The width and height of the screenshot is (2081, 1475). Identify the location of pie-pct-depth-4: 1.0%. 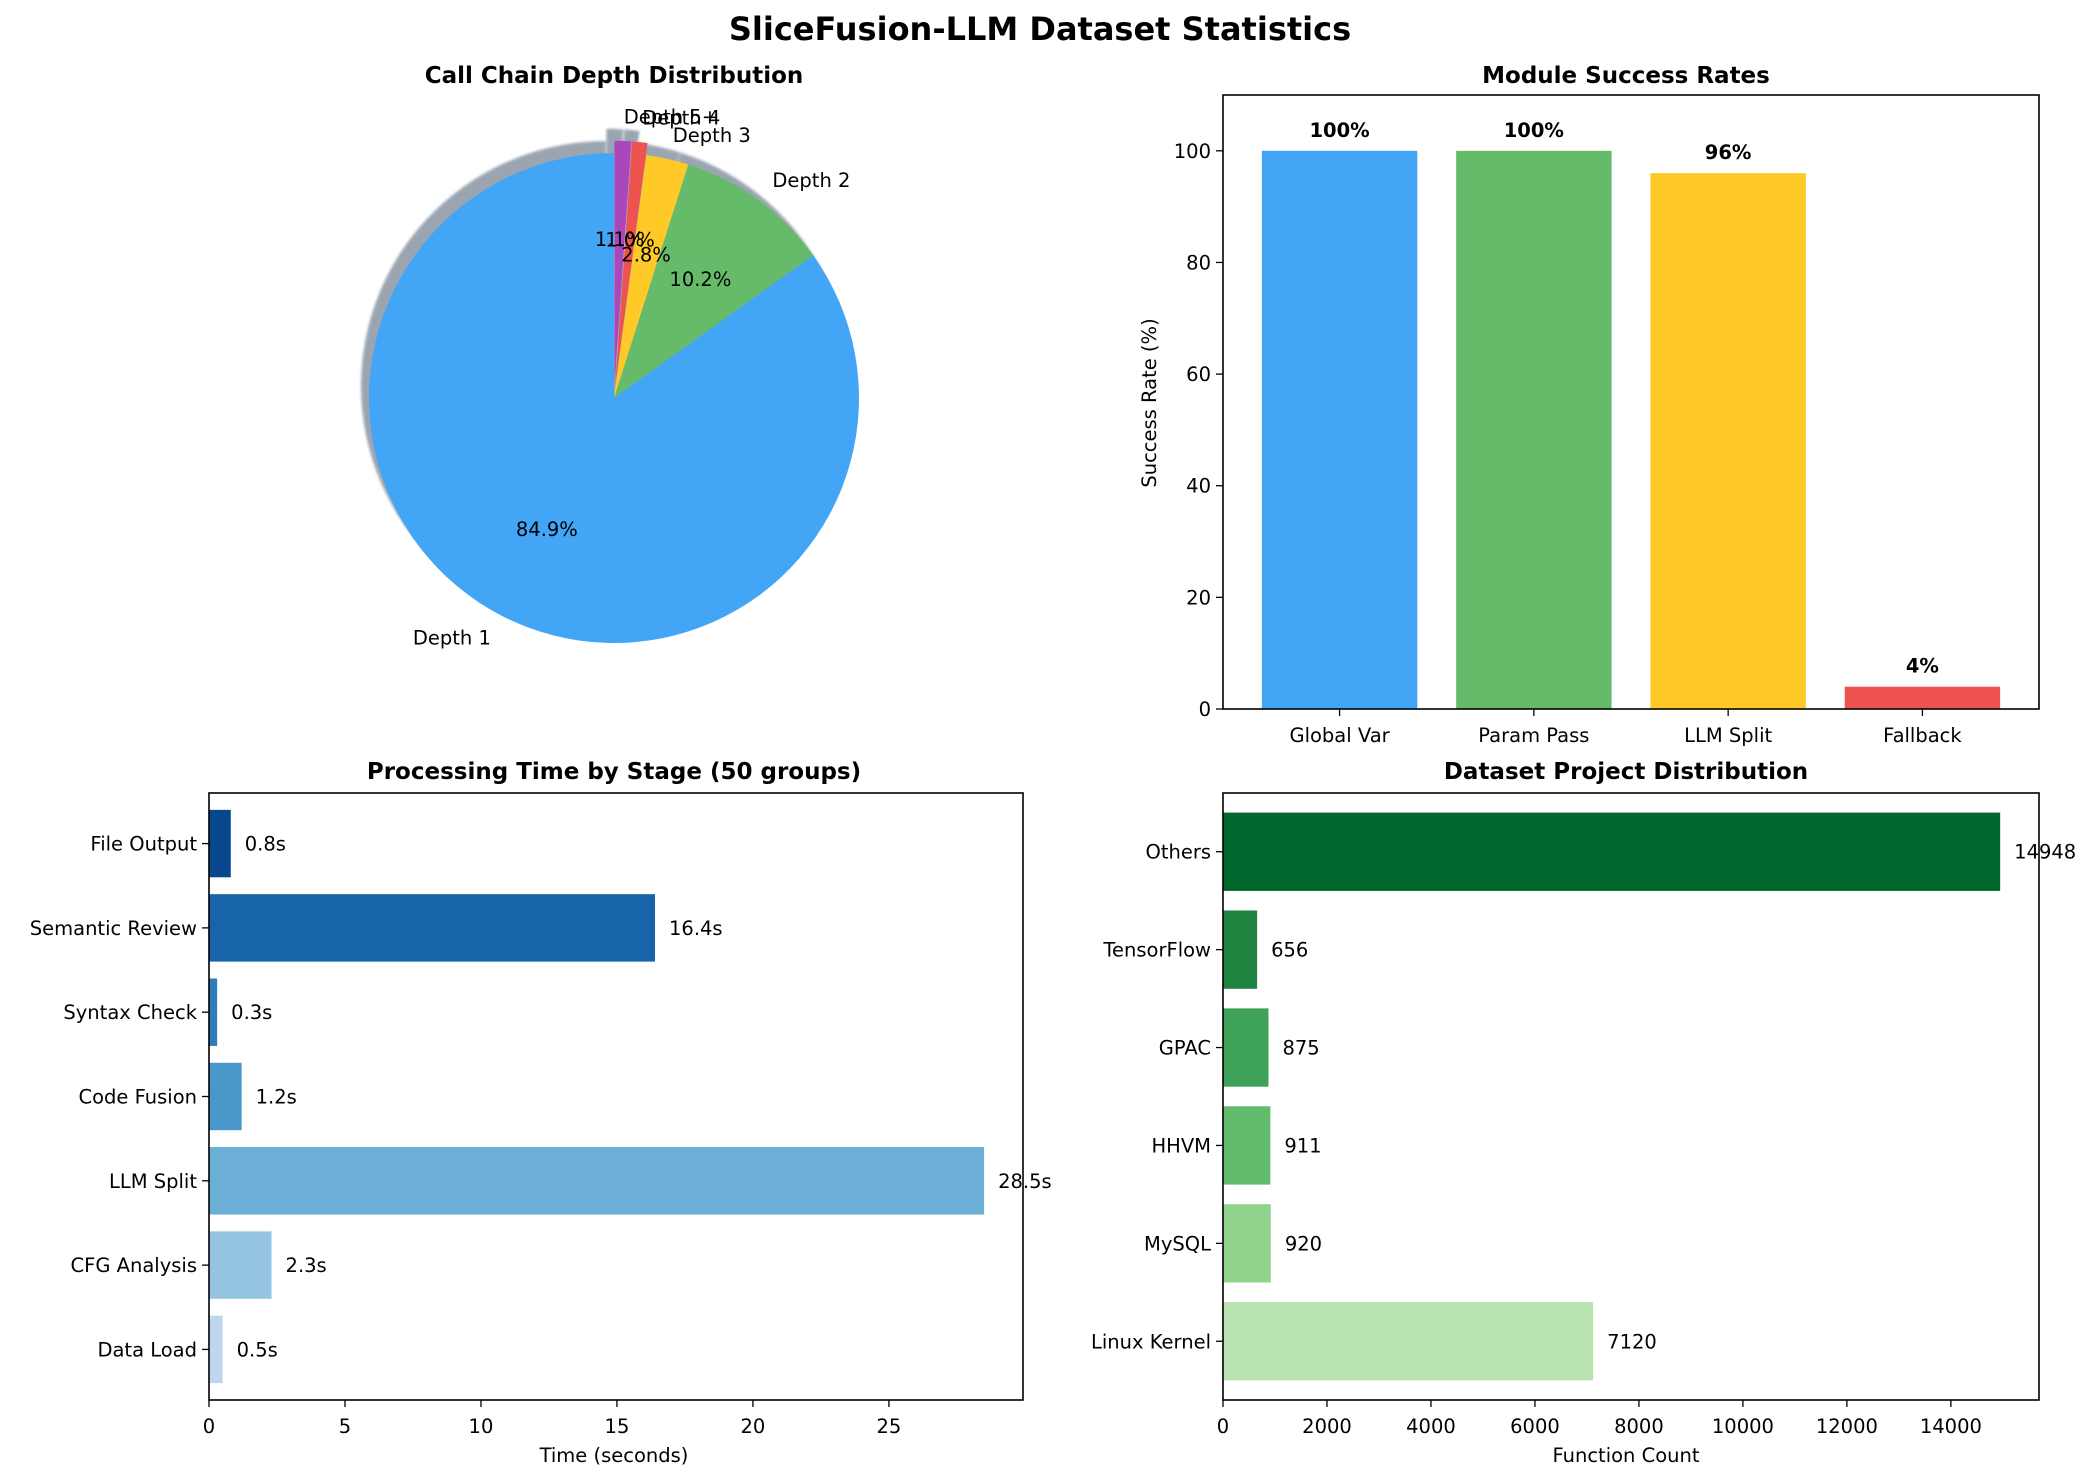
(630, 240).